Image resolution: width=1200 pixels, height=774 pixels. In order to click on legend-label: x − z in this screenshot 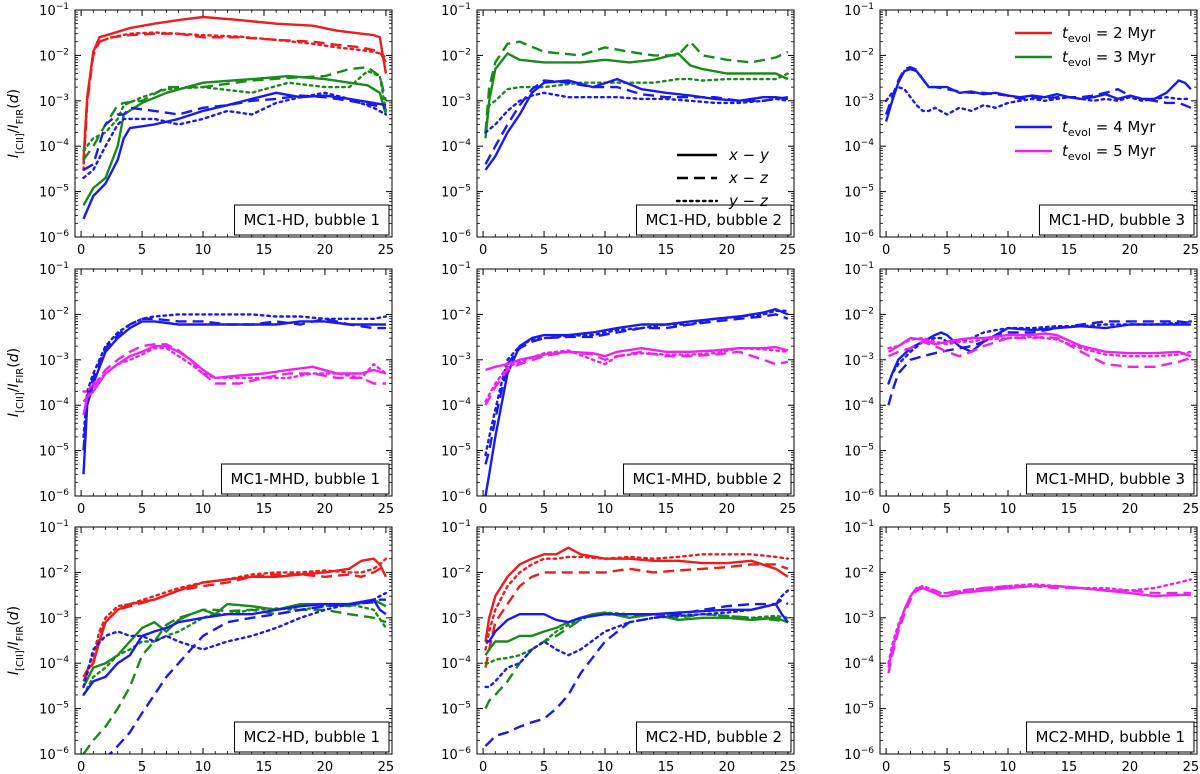, I will do `click(748, 178)`.